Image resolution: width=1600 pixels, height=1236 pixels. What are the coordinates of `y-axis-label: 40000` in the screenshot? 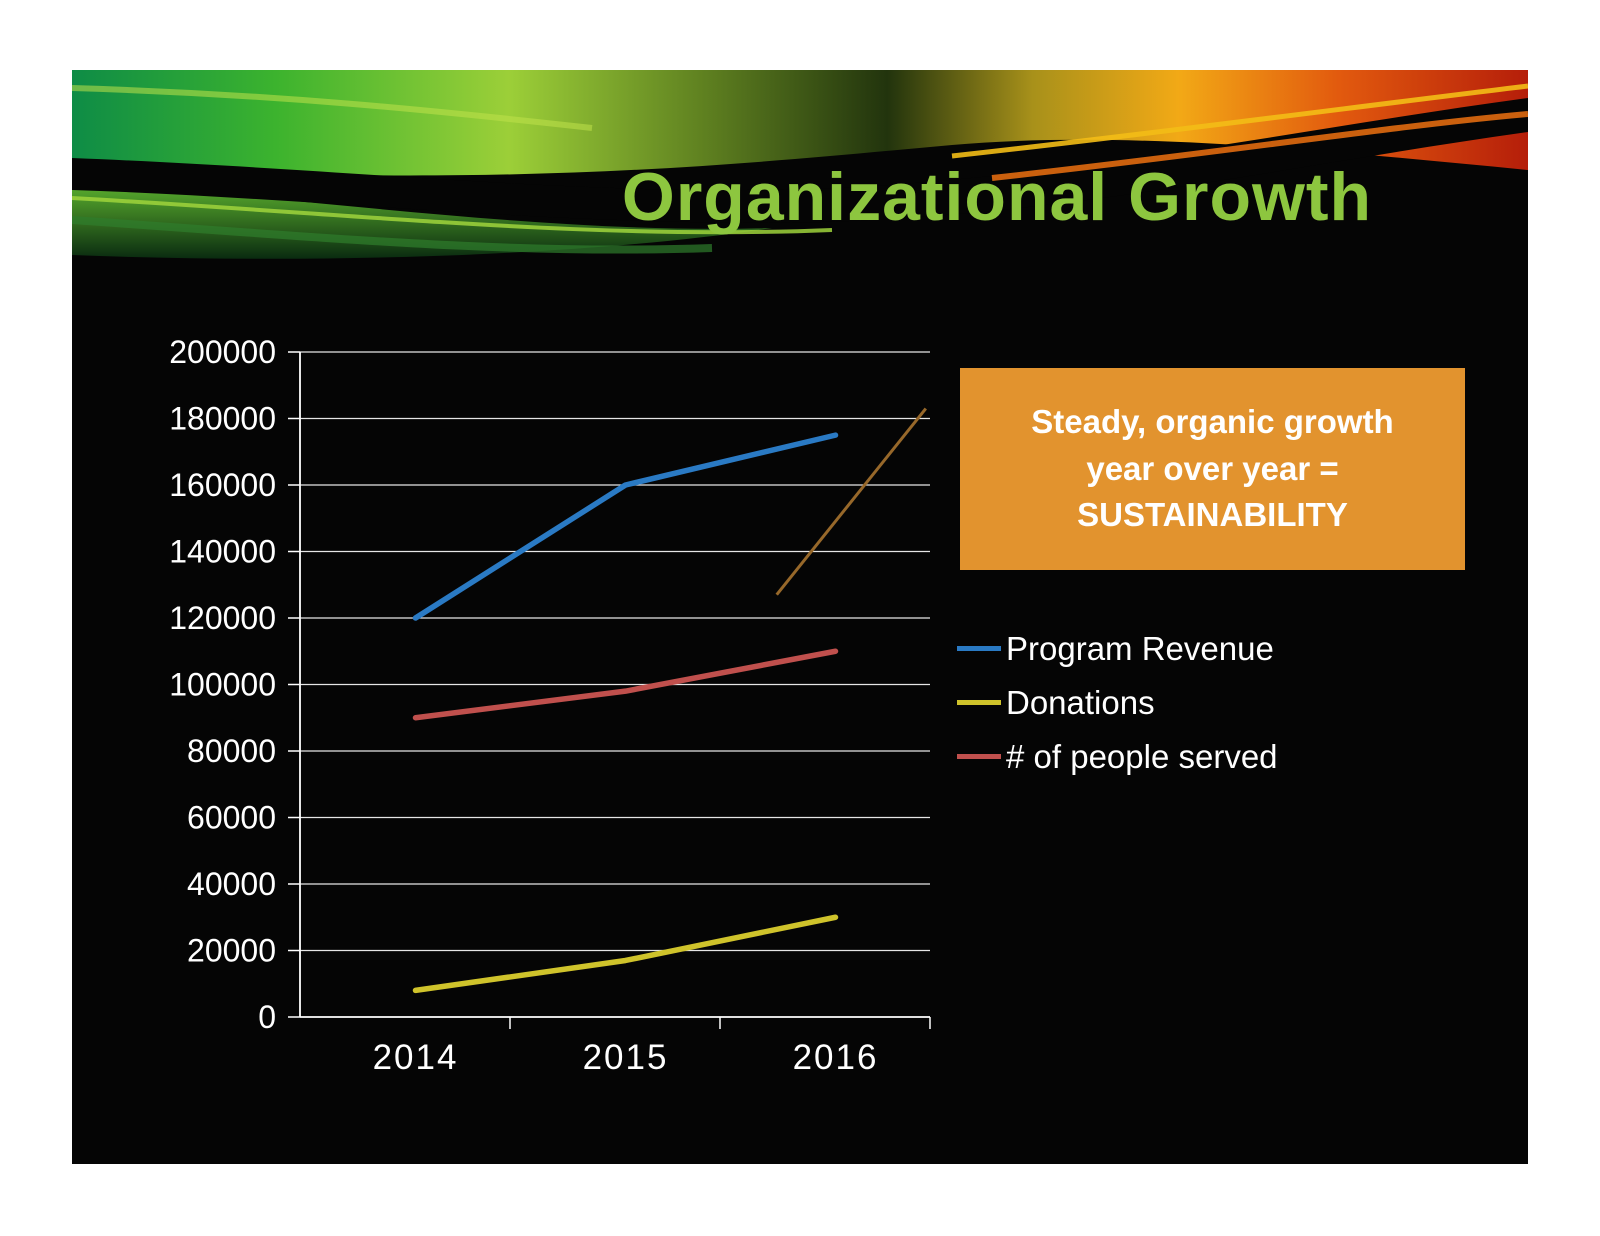 It's located at (231, 884).